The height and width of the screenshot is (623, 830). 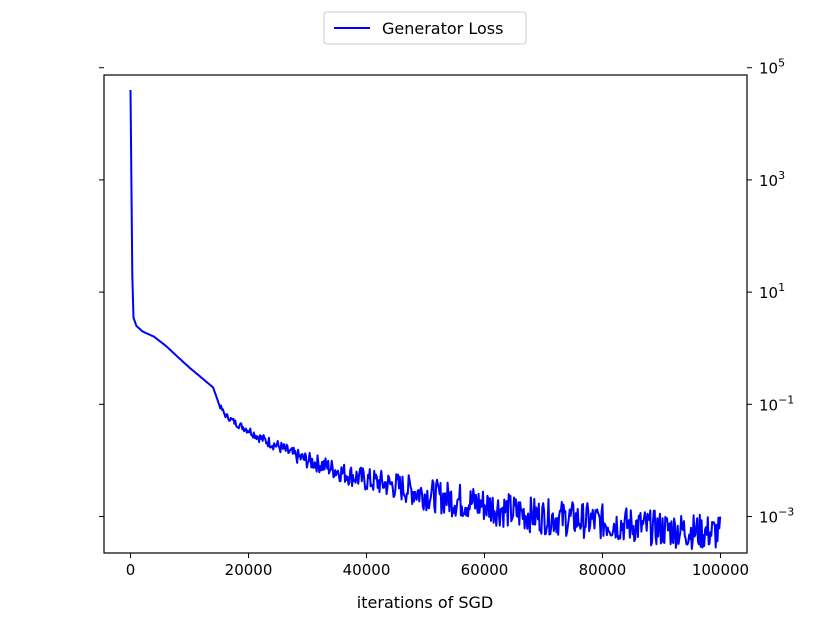 What do you see at coordinates (772, 179) in the screenshot?
I see `y-tick-label: 10³` at bounding box center [772, 179].